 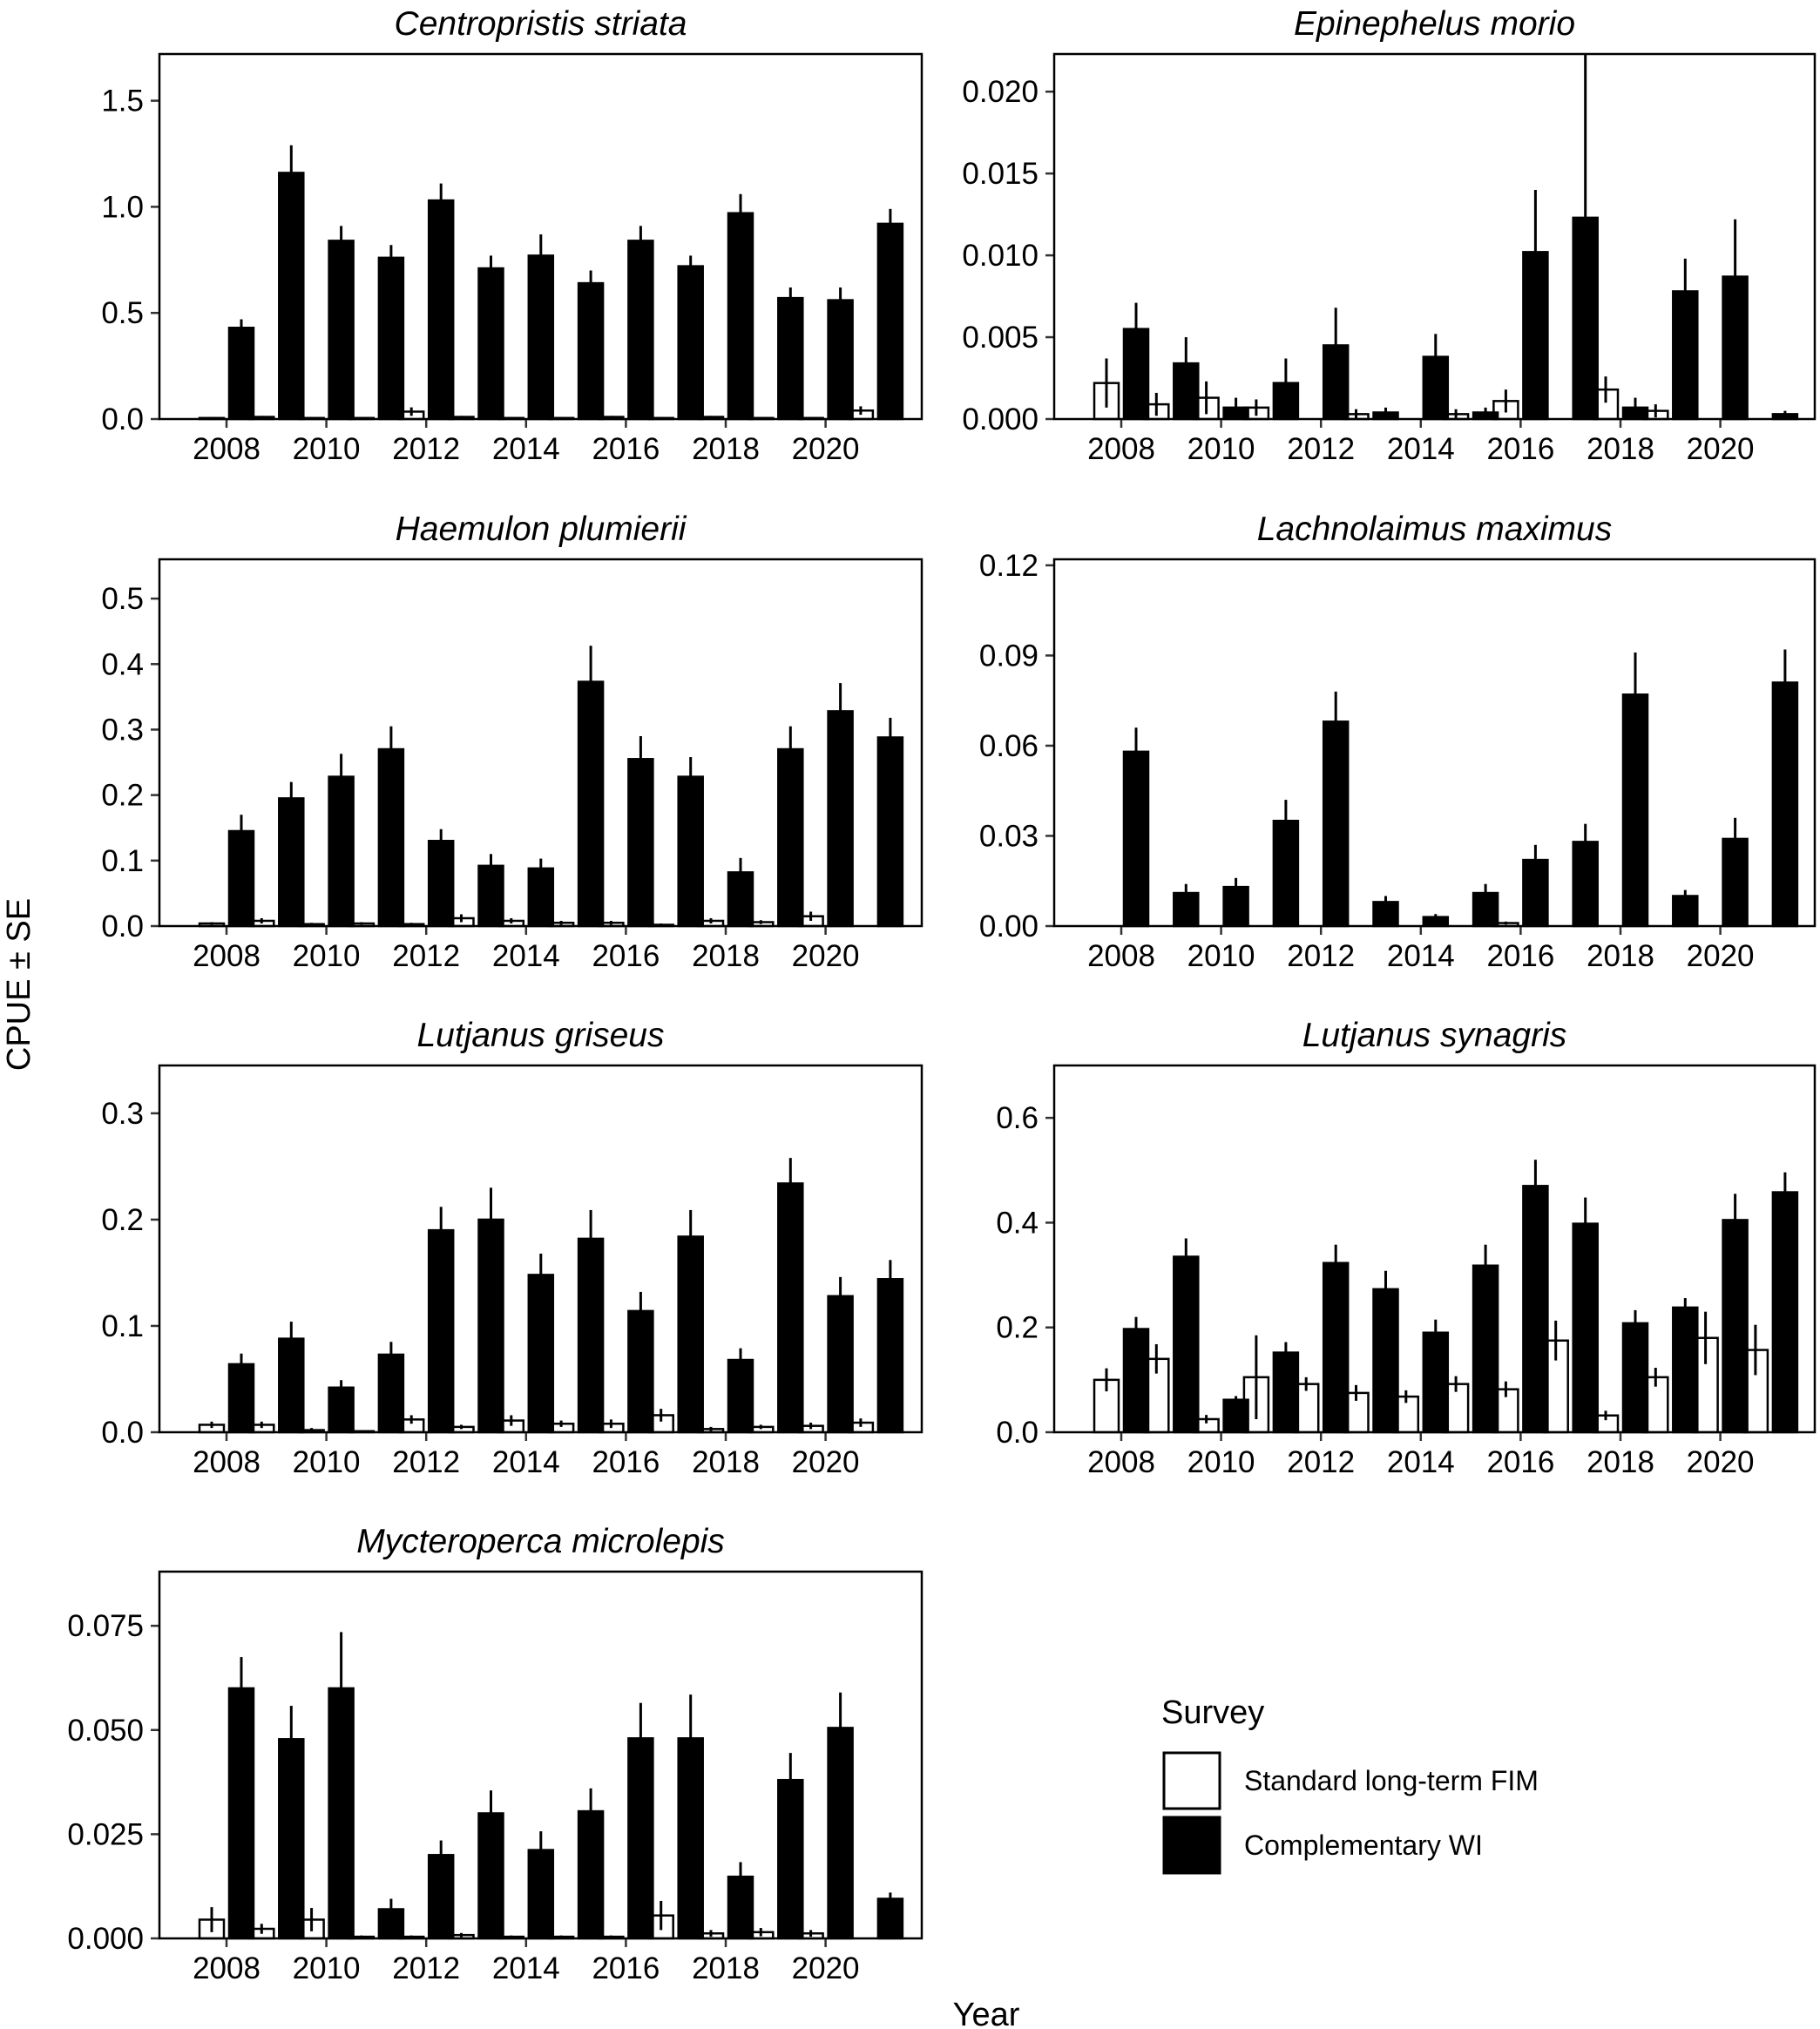 I want to click on y-tick-label: 0.3, so click(x=122, y=1114).